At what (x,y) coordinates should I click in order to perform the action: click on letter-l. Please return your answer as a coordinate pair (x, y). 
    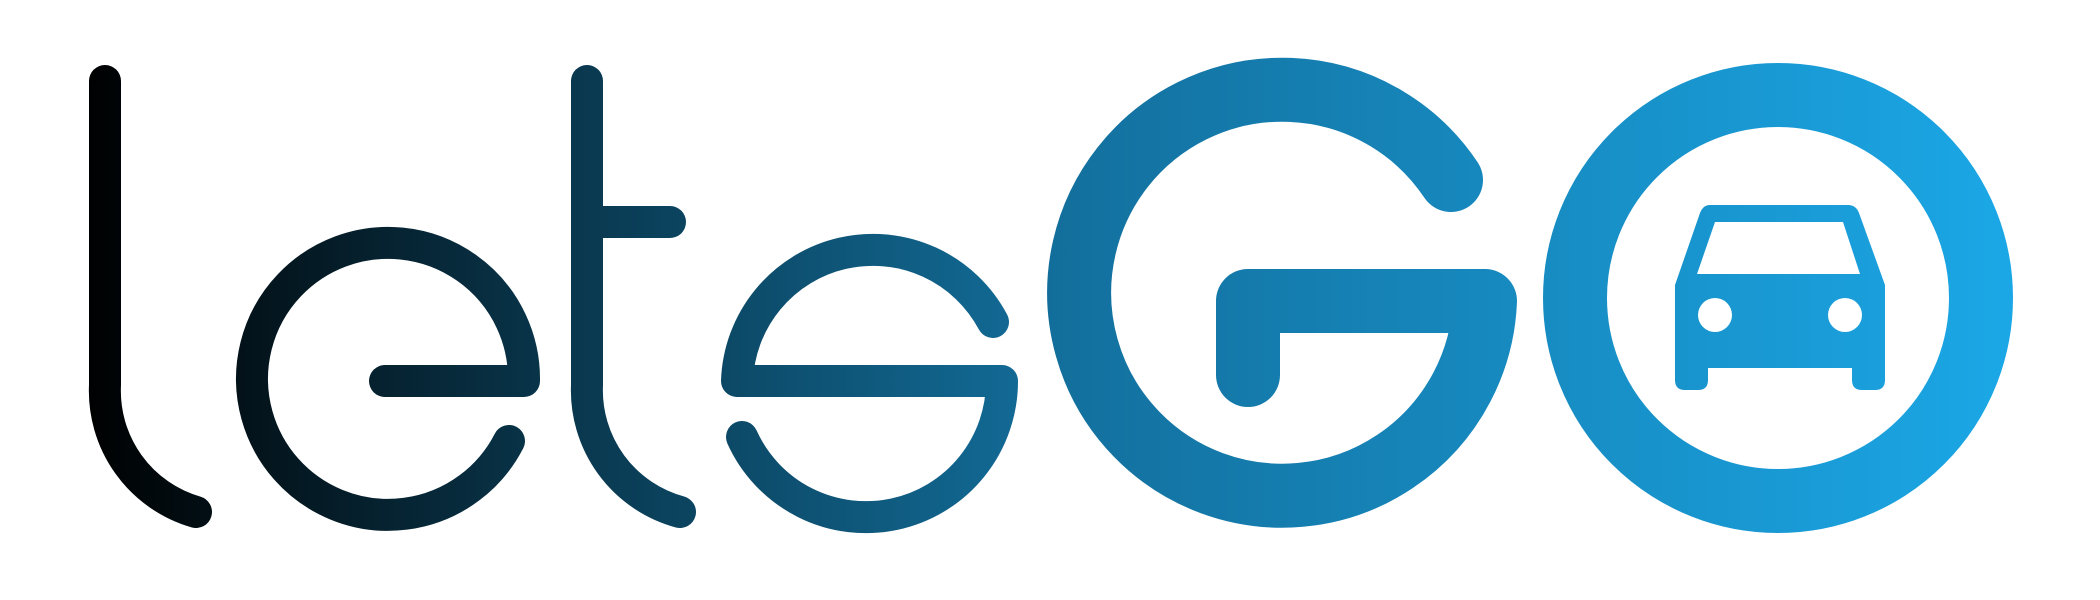
    Looking at the image, I should click on (150, 296).